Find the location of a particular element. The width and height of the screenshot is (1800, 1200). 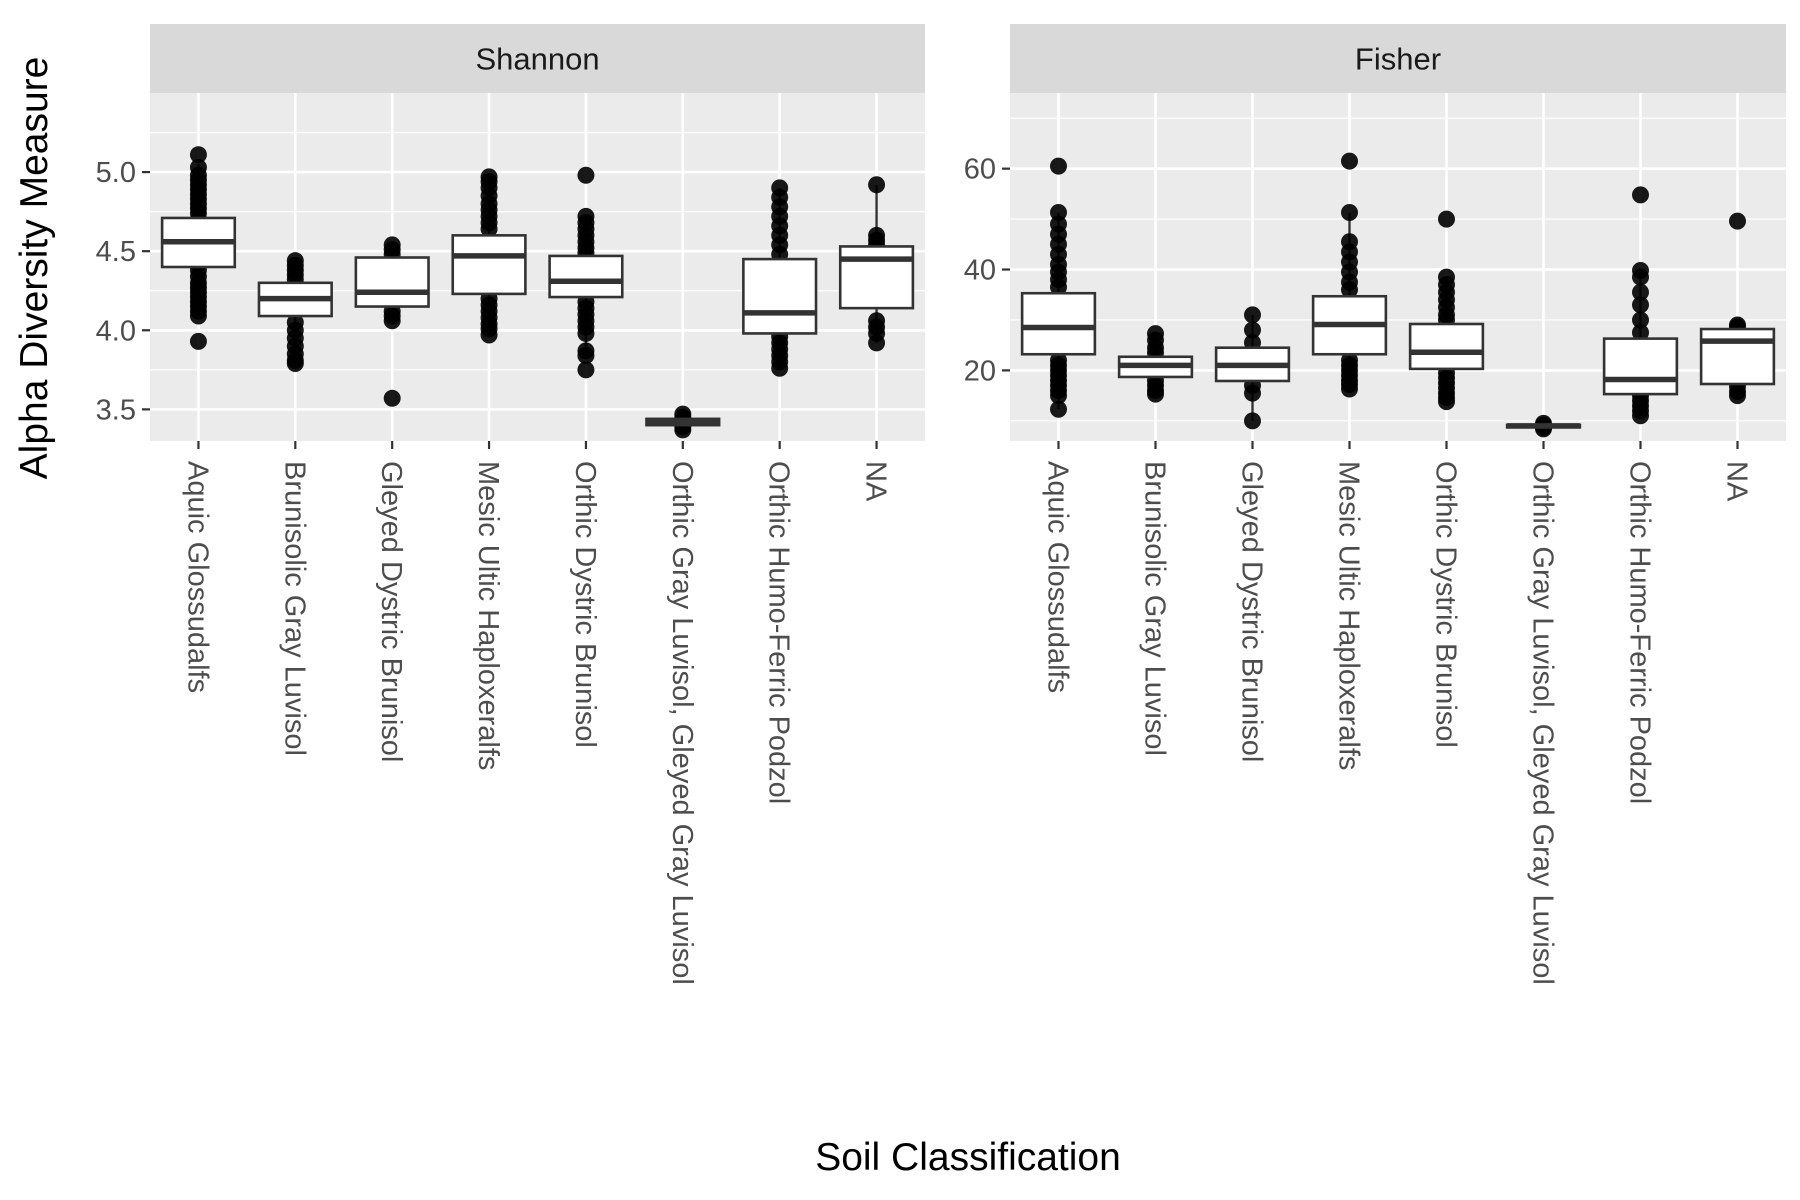

shannon-boxes is located at coordinates (537, 292).